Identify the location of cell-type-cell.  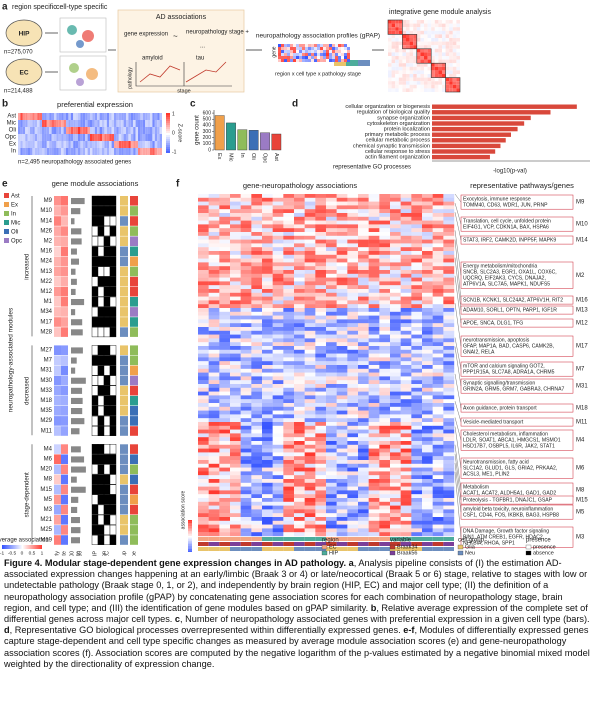
(134, 400).